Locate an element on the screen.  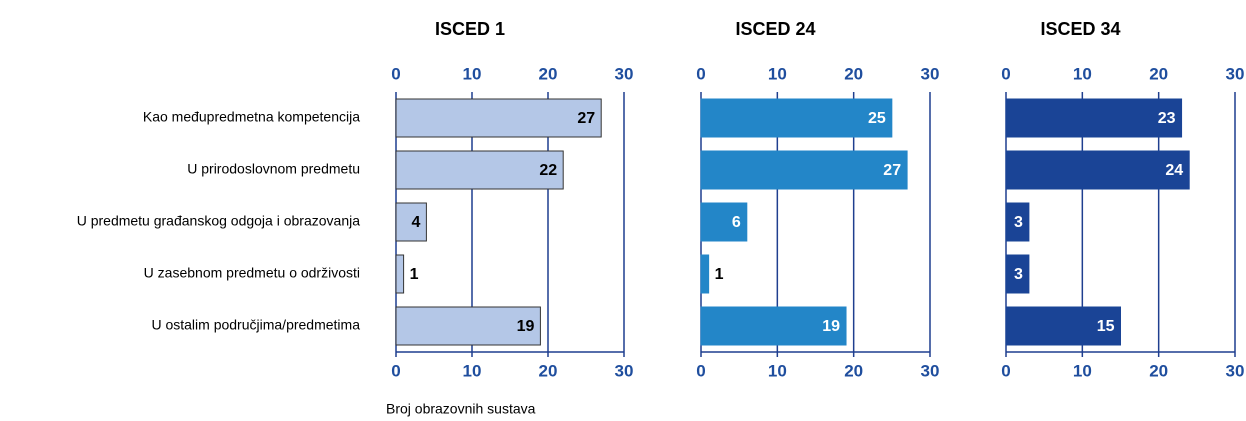
panel-title: ISCED 34 is located at coordinates (1080, 29).